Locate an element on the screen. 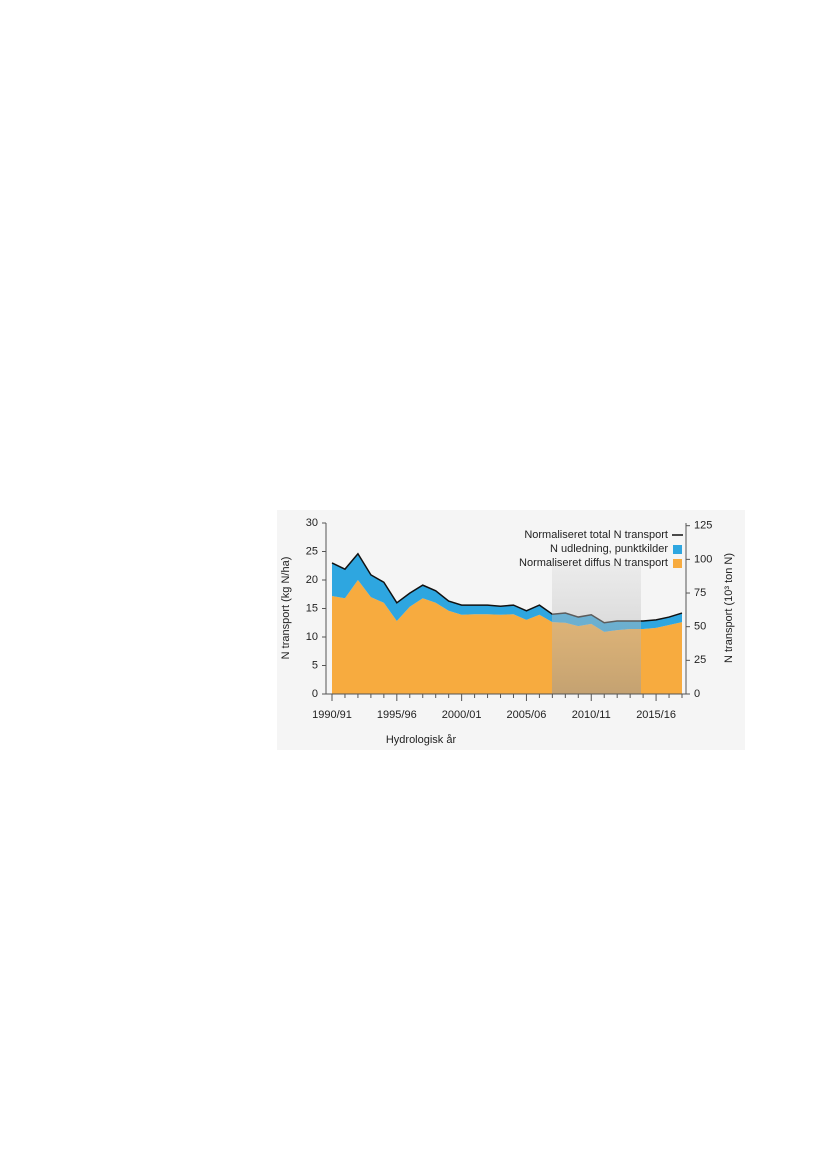  y-tick-label: 0 is located at coordinates (315, 694).